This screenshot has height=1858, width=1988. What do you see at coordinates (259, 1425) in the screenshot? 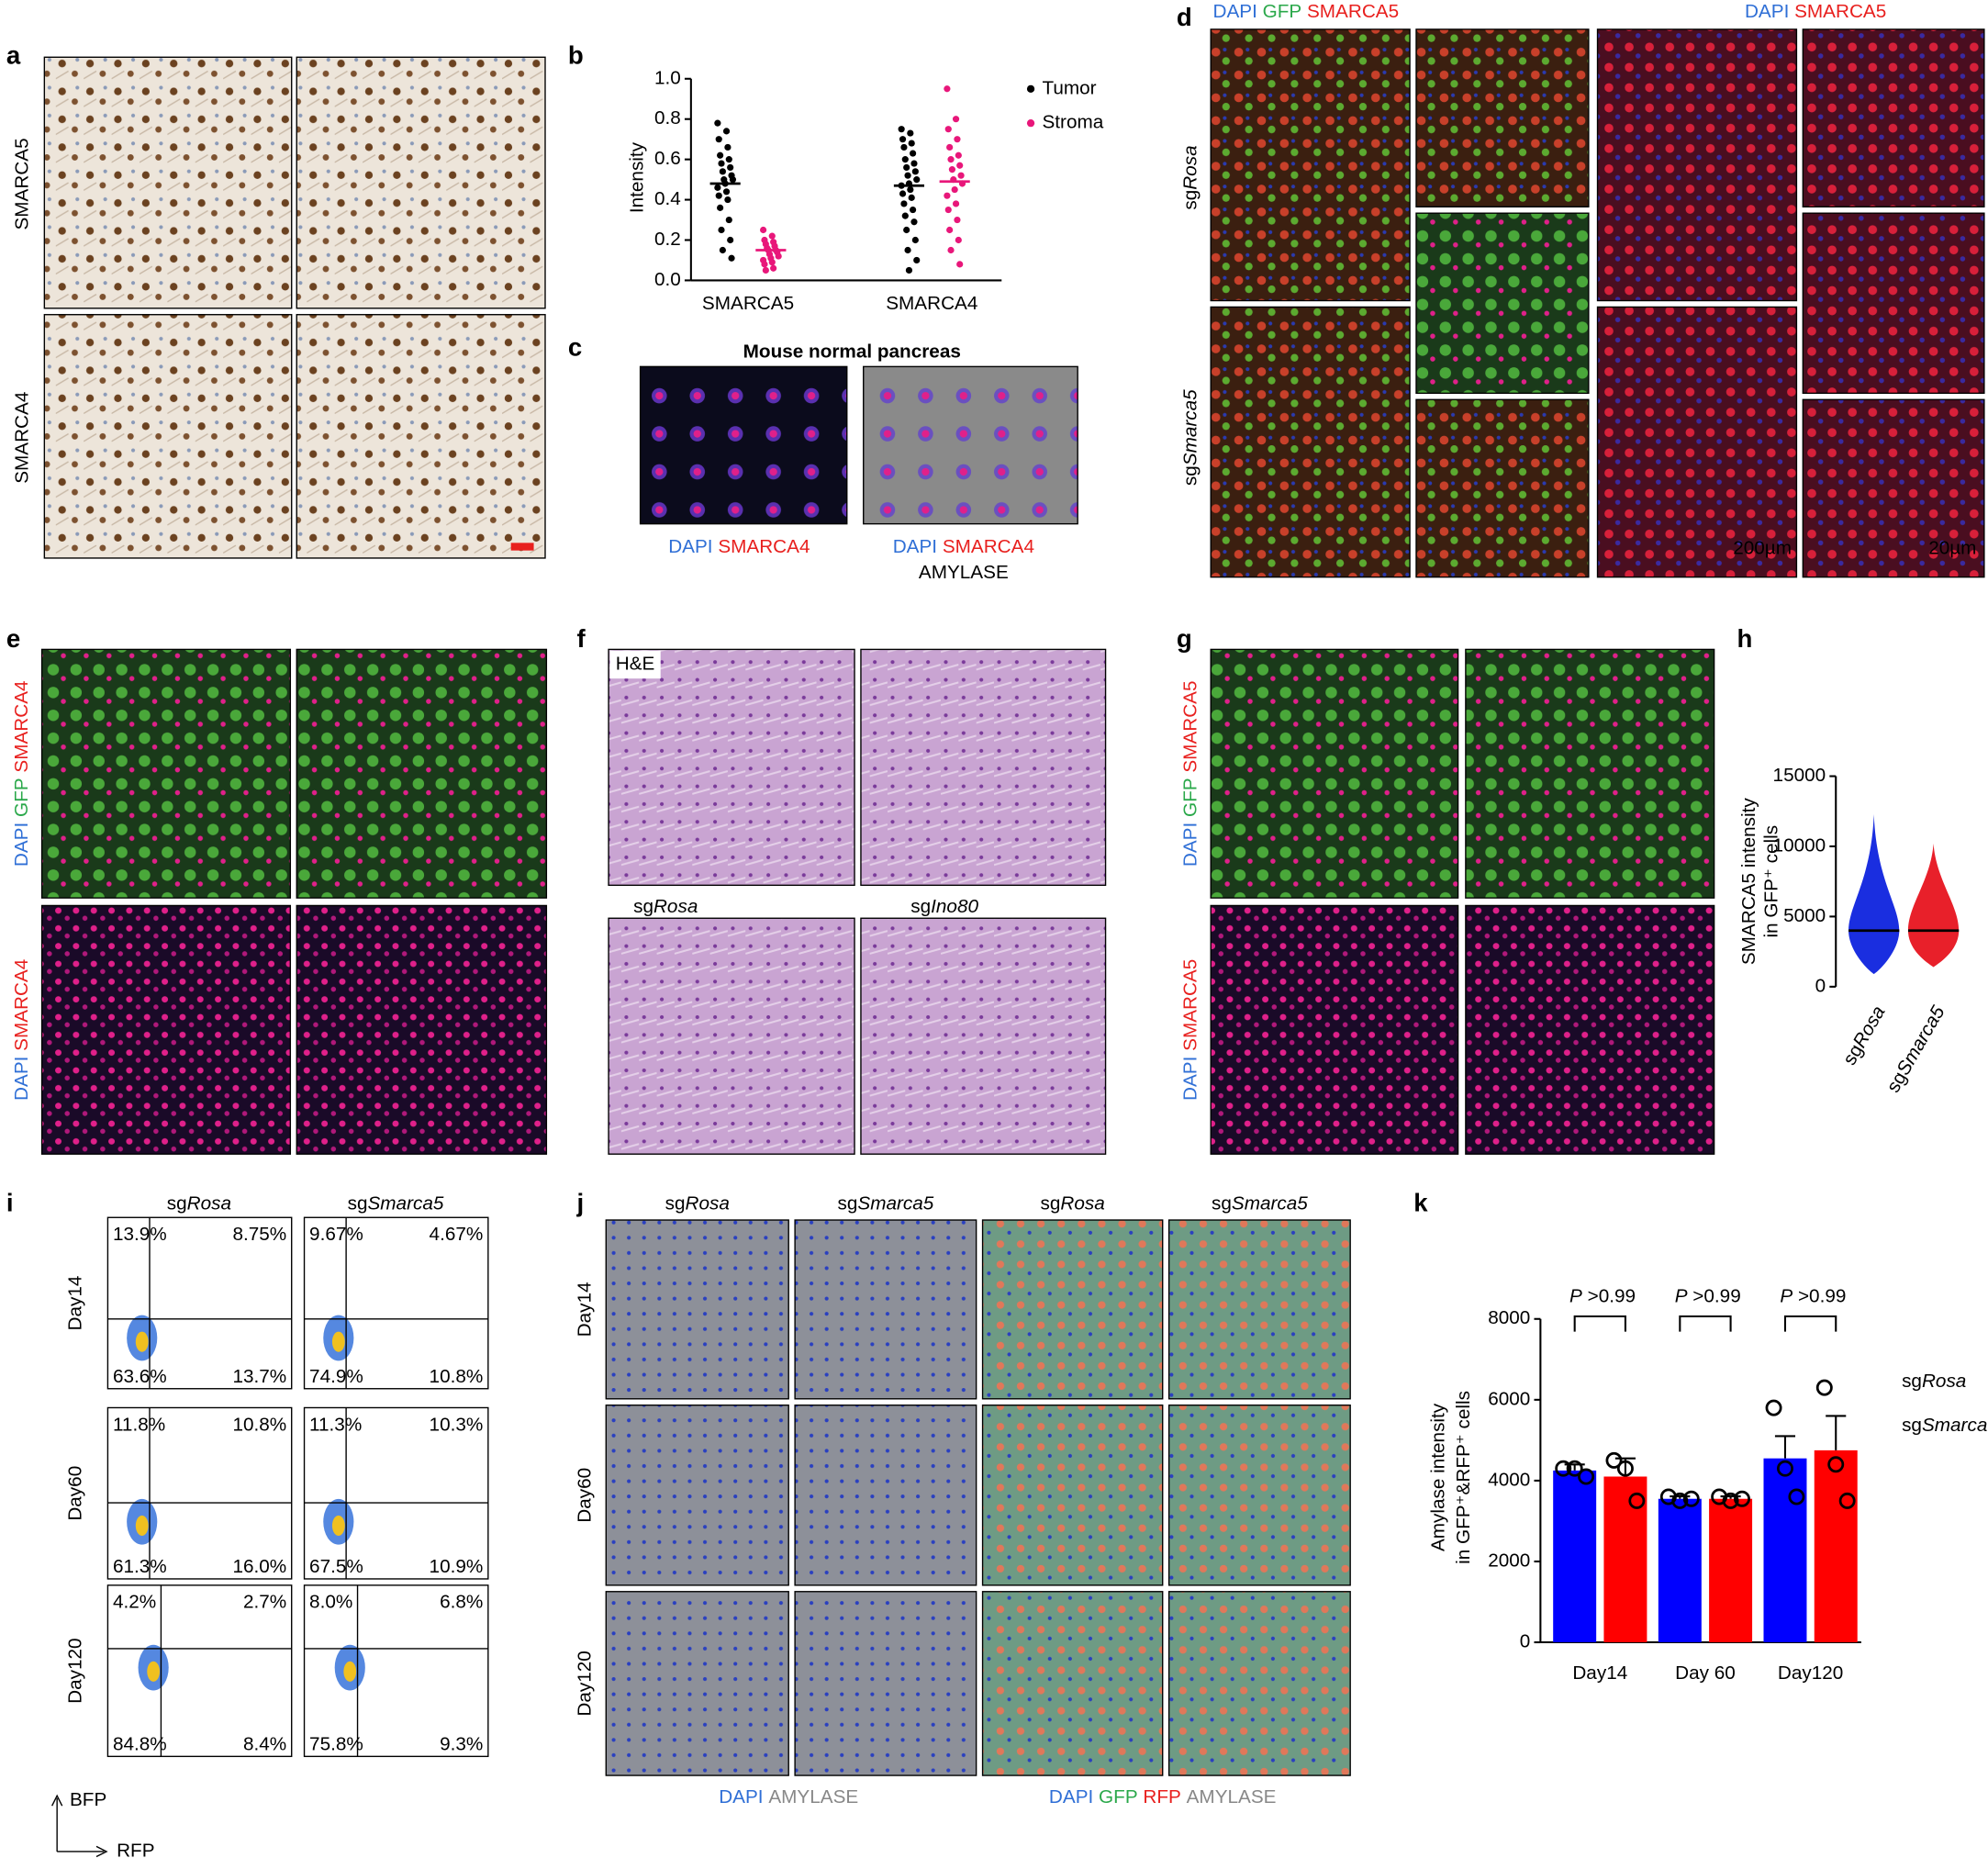
I see `quadrant-percent: 10.8%` at bounding box center [259, 1425].